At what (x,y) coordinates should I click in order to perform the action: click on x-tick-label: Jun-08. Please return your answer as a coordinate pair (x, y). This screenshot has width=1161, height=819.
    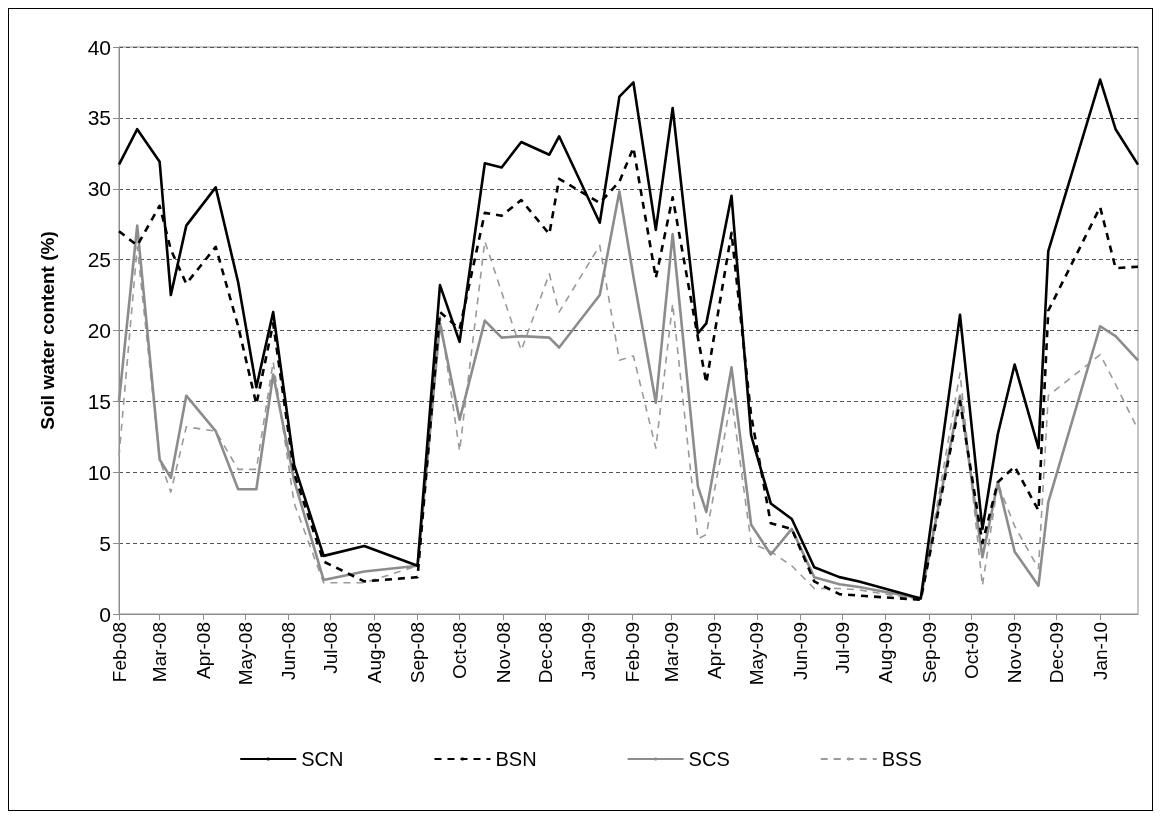
    Looking at the image, I should click on (289, 651).